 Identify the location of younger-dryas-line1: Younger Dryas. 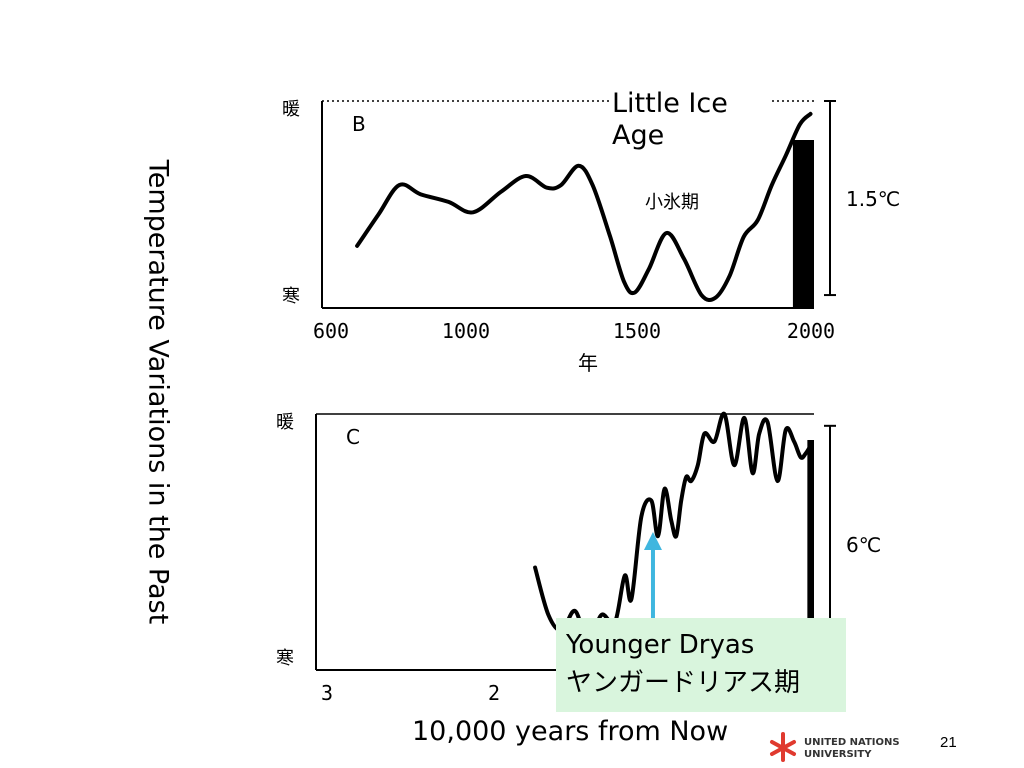
(660, 645).